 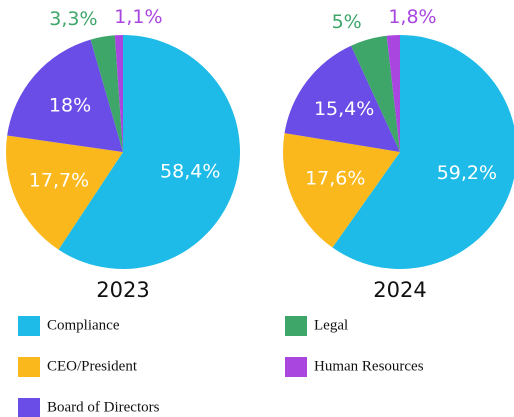 I want to click on legend-label: Legal, so click(x=331, y=325).